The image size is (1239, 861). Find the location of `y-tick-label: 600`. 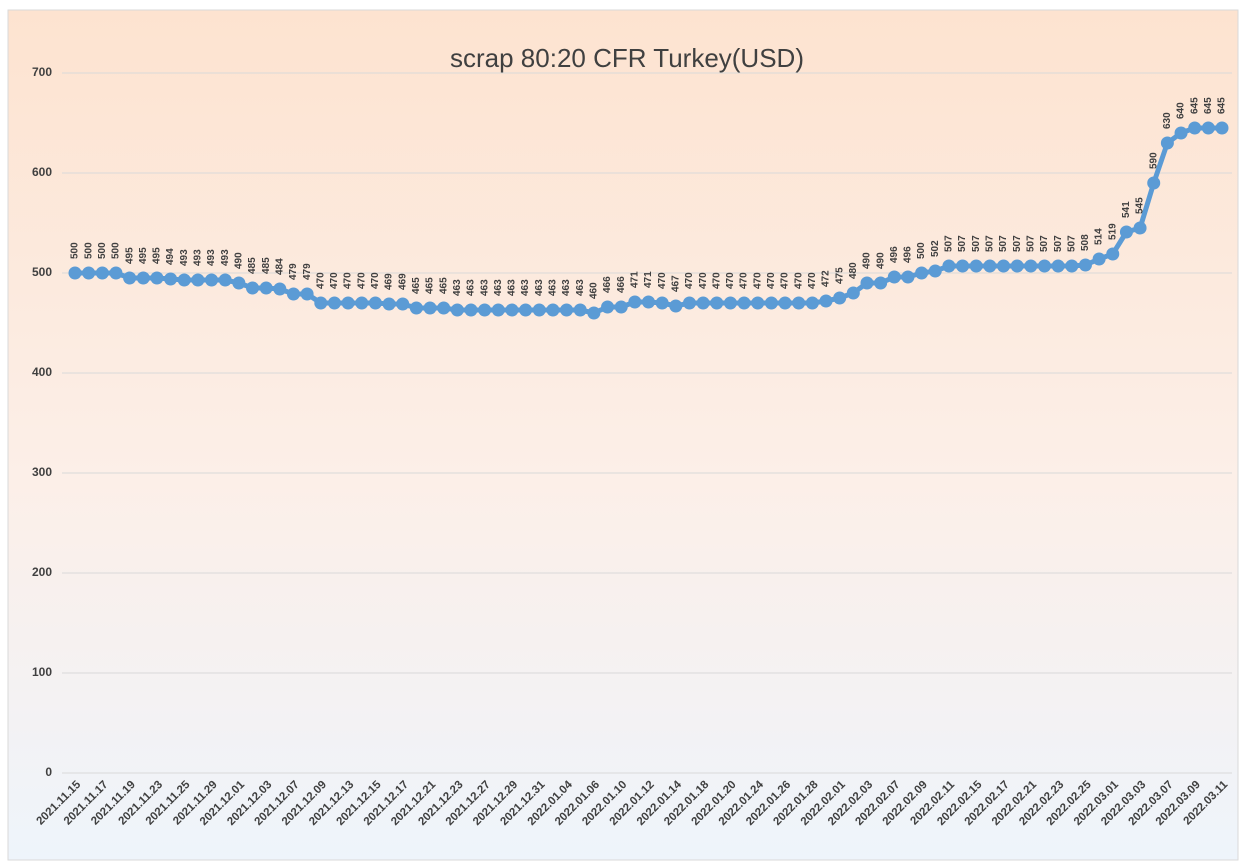

y-tick-label: 600 is located at coordinates (42, 172).